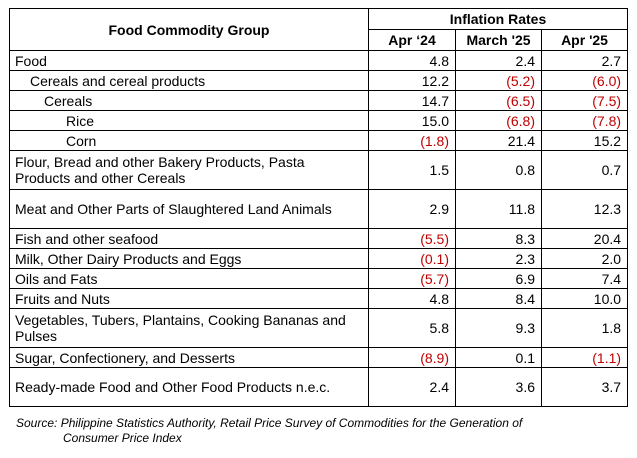 This screenshot has height=458, width=637. I want to click on value-apr-24: 12.2, so click(412, 80).